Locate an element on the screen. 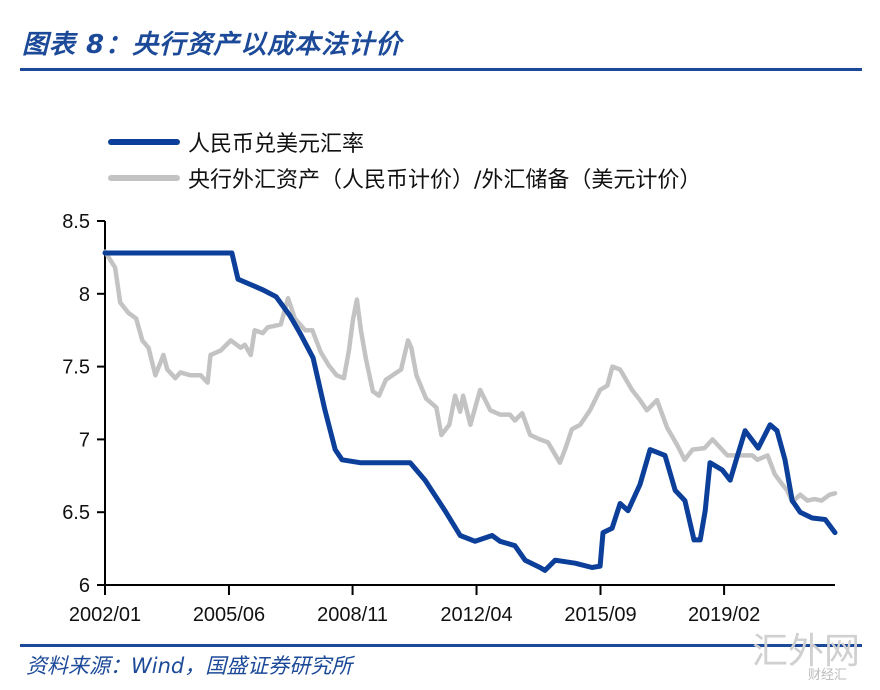 The image size is (880, 690). legend-item-rmb-usd: 人民币兑美元汇率 is located at coordinates (236, 142).